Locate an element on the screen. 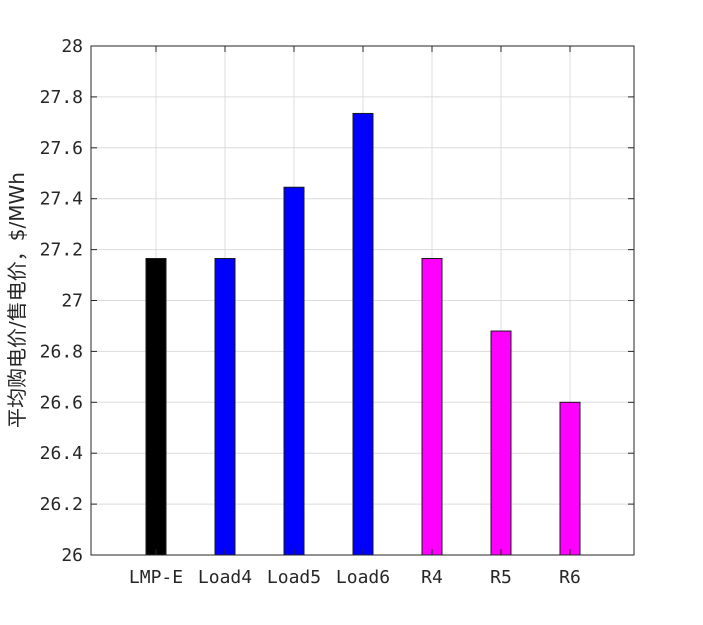  bar-r4 is located at coordinates (432, 407).